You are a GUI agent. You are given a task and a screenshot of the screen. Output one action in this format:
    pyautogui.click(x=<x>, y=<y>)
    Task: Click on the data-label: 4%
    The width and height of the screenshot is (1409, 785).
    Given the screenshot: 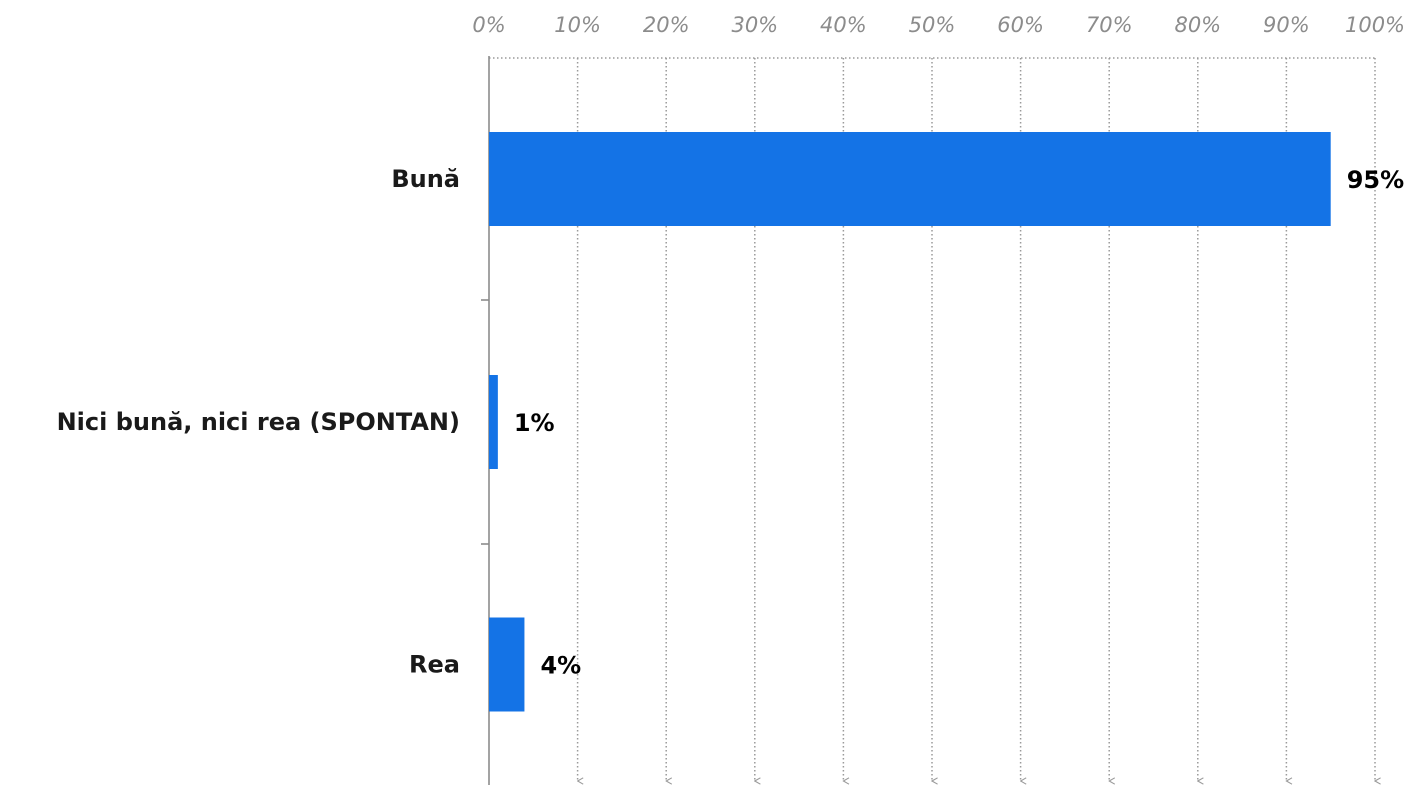 What is the action you would take?
    pyautogui.click(x=560, y=666)
    